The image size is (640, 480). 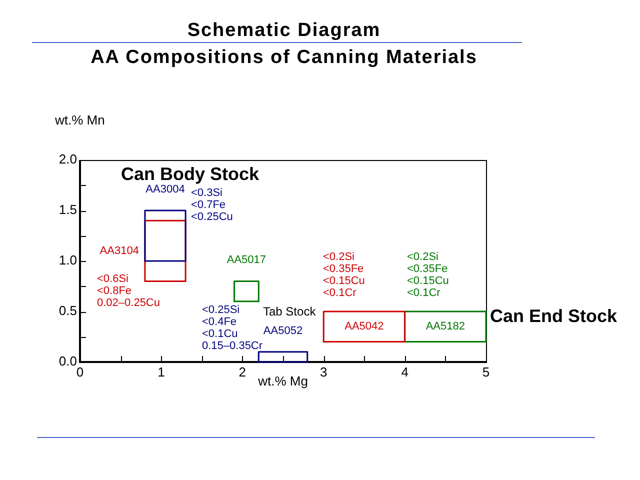 What do you see at coordinates (67, 310) in the screenshot?
I see `y-tick-label: 0.5` at bounding box center [67, 310].